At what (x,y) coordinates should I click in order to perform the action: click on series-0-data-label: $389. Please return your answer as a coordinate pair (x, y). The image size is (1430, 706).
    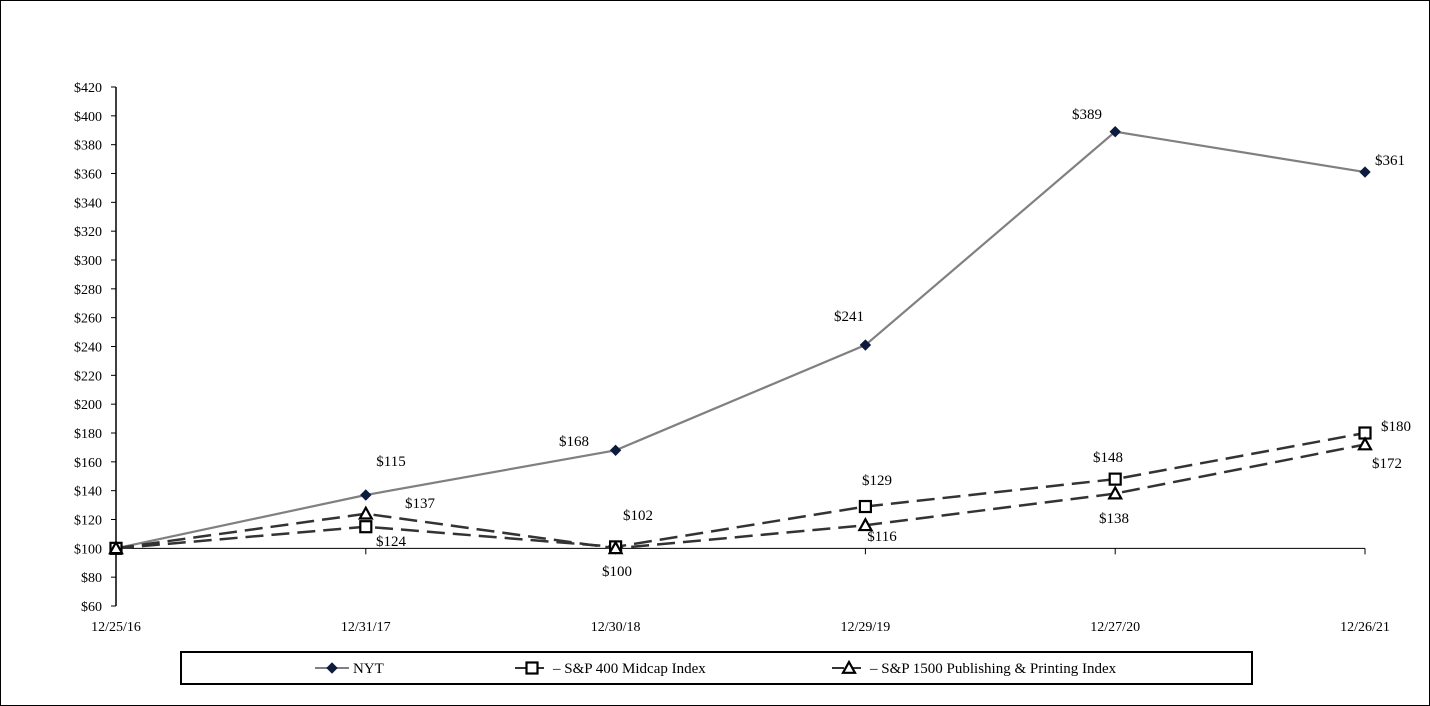
    Looking at the image, I should click on (1087, 115).